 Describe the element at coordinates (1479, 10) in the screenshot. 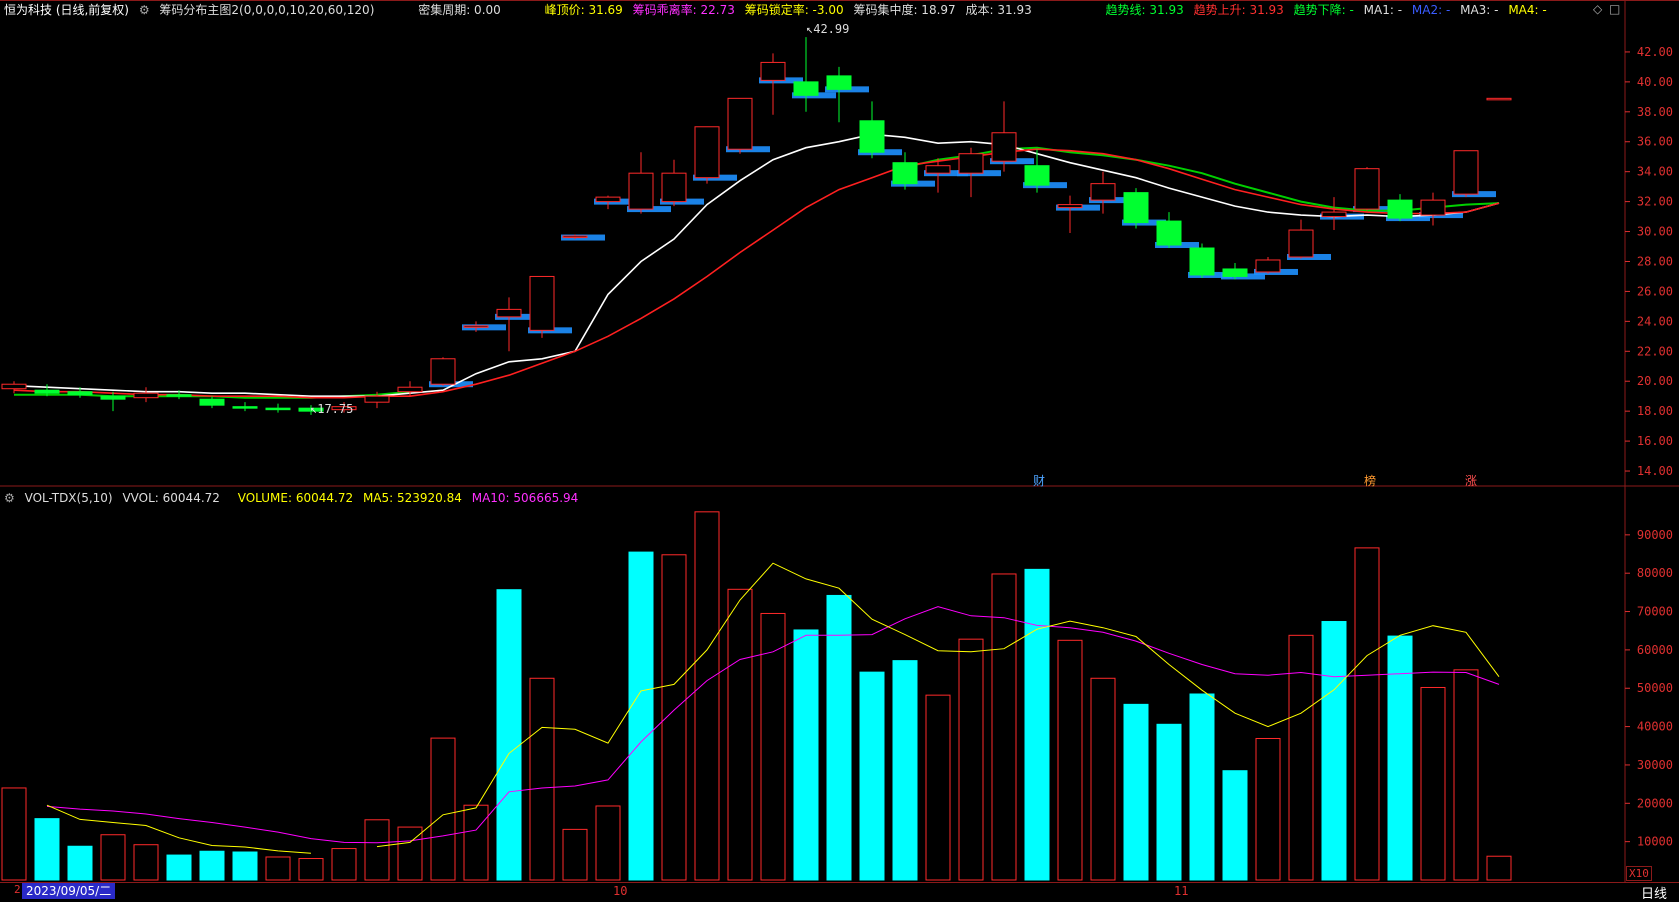

I see `ma3-value: MA3: -` at that location.